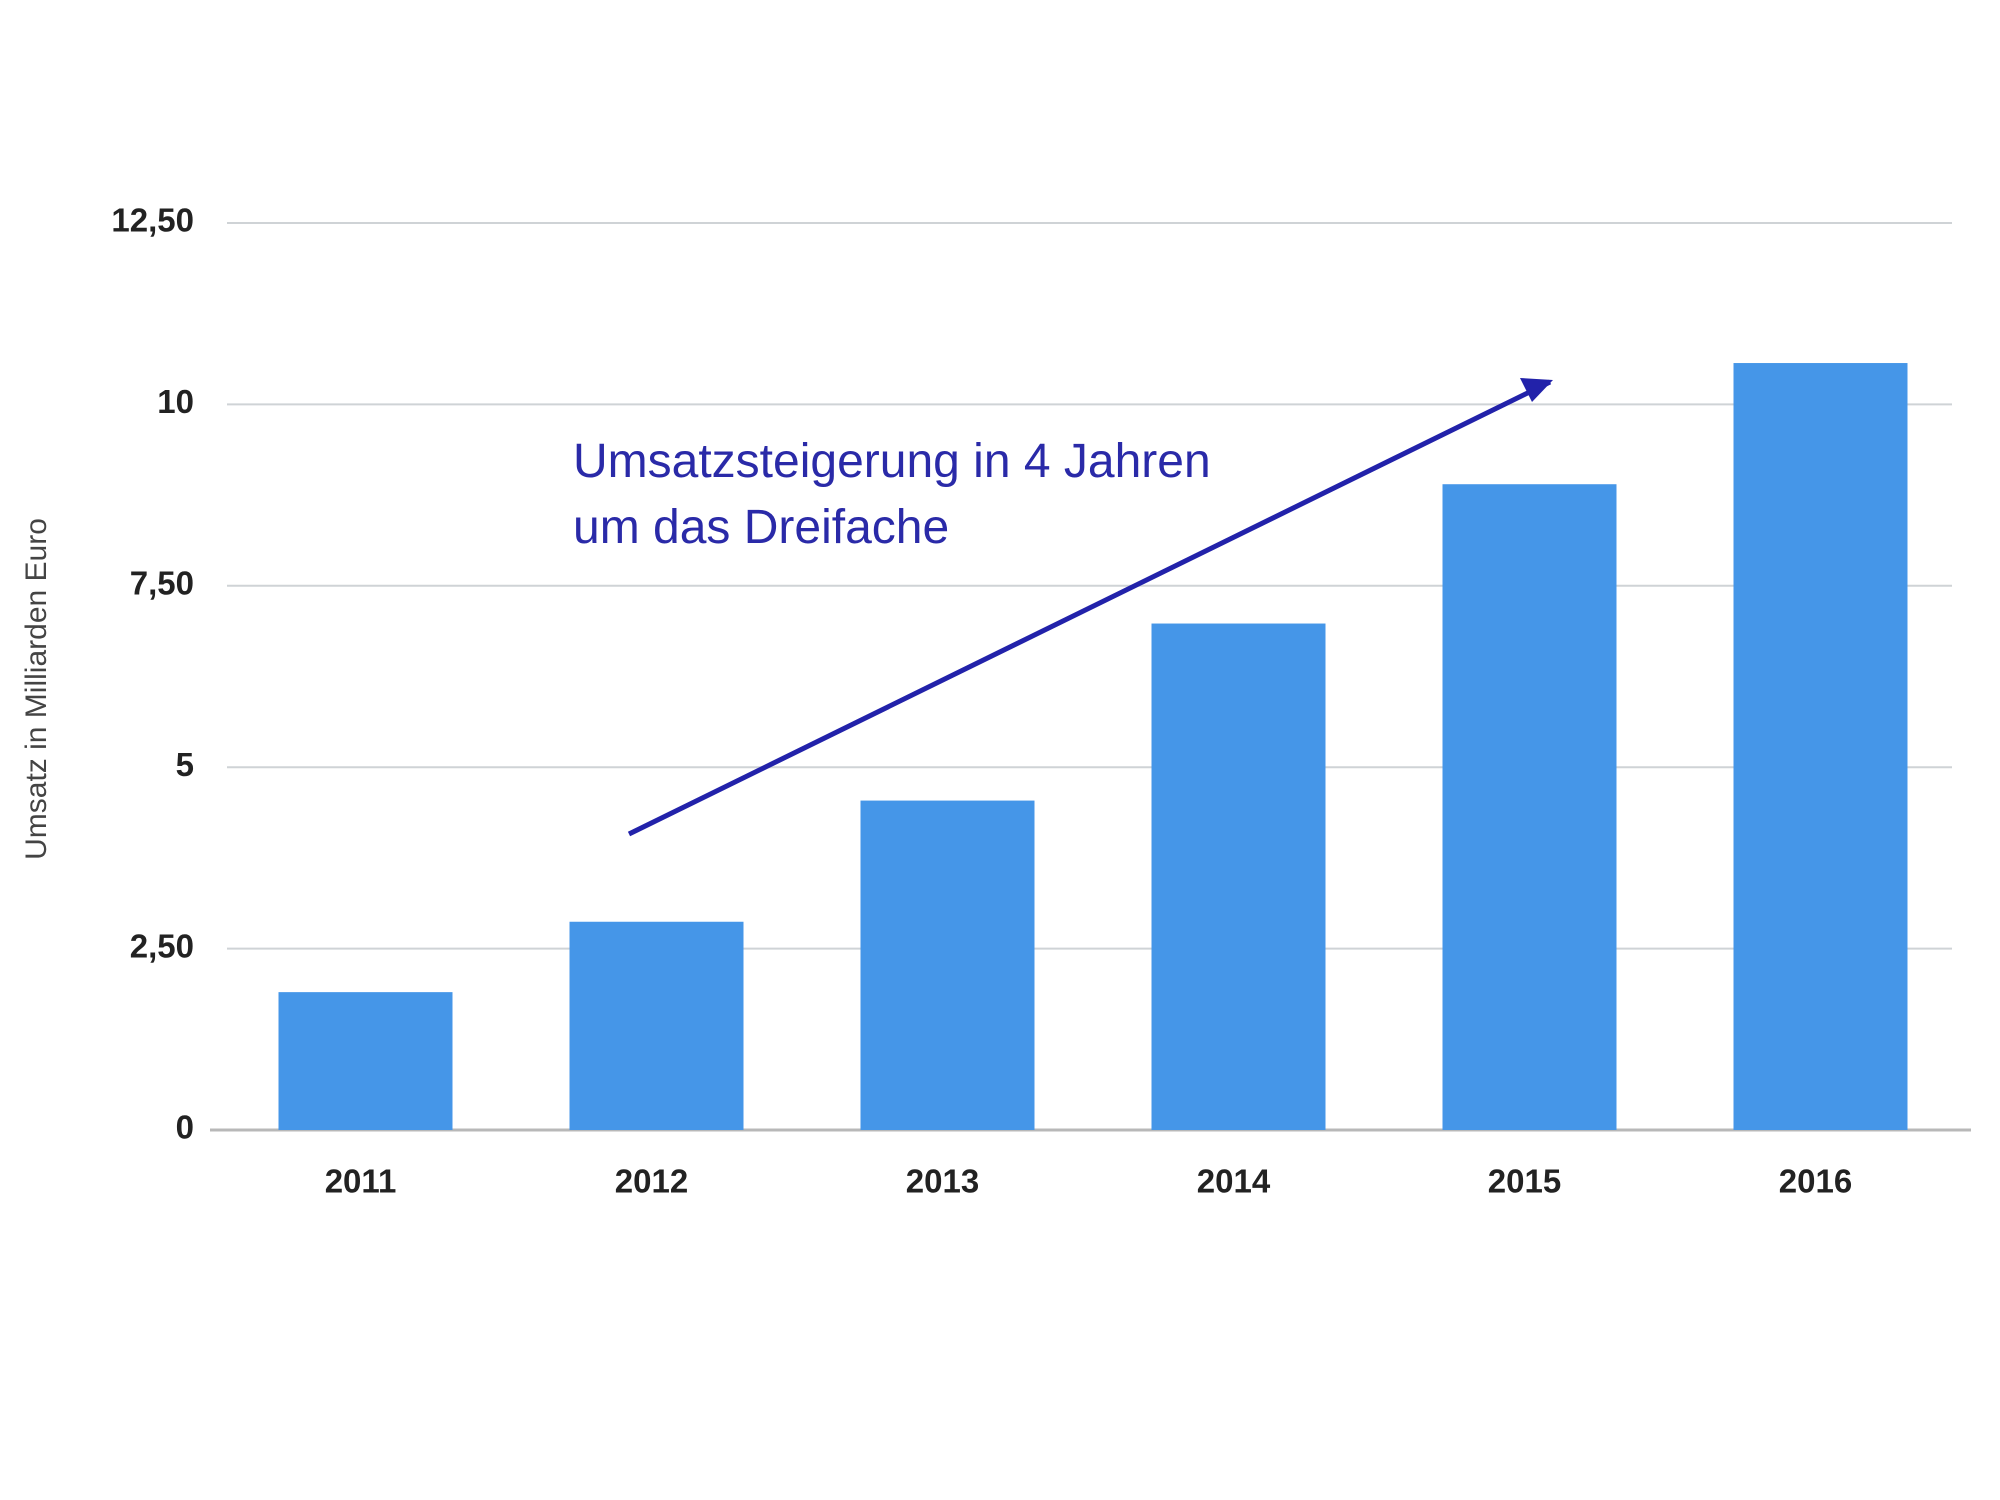  What do you see at coordinates (892, 461) in the screenshot?
I see `annotation: Umsatzsteigerung in 4 Jahren` at bounding box center [892, 461].